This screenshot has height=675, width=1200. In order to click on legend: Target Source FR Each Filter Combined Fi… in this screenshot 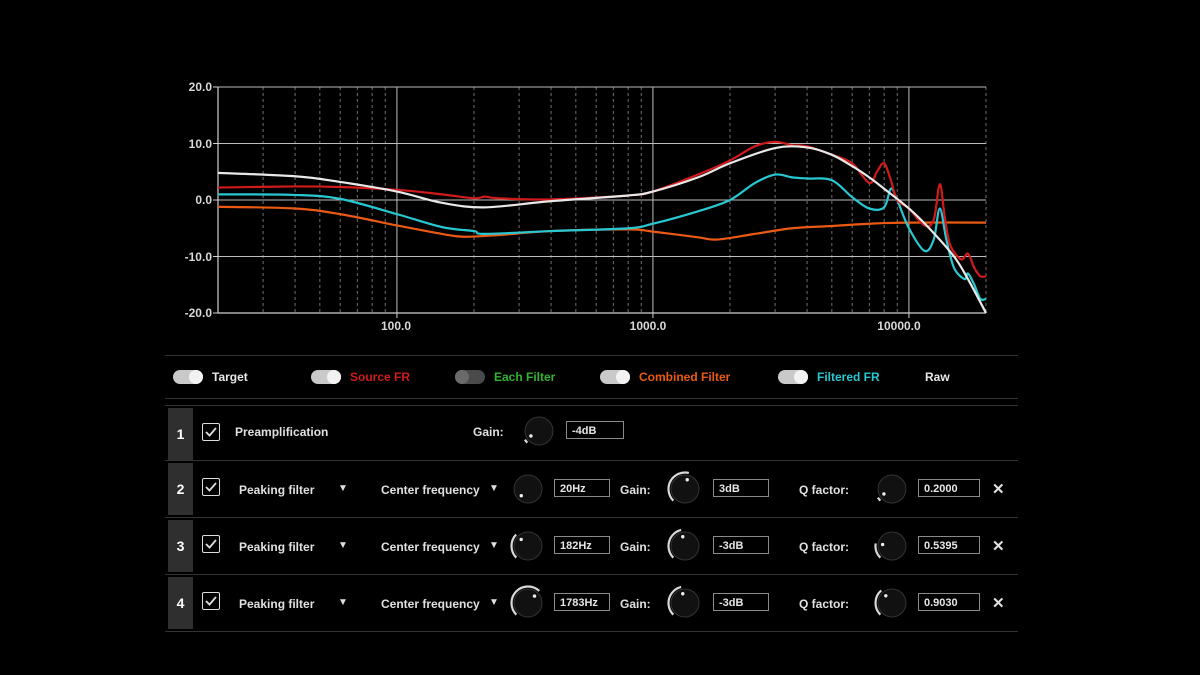, I will do `click(590, 377)`.